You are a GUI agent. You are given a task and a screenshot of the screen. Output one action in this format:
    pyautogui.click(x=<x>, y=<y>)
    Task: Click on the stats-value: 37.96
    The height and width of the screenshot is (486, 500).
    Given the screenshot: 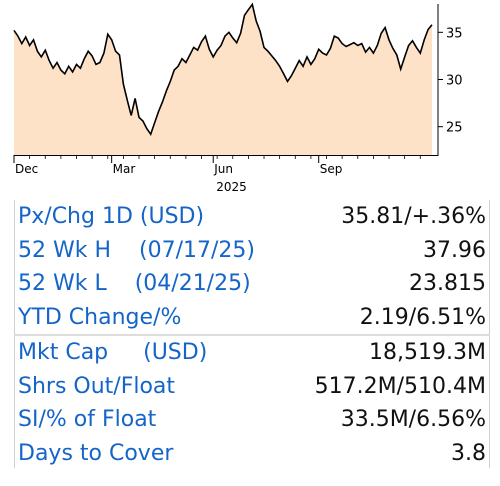 What is the action you would take?
    pyautogui.click(x=454, y=250)
    